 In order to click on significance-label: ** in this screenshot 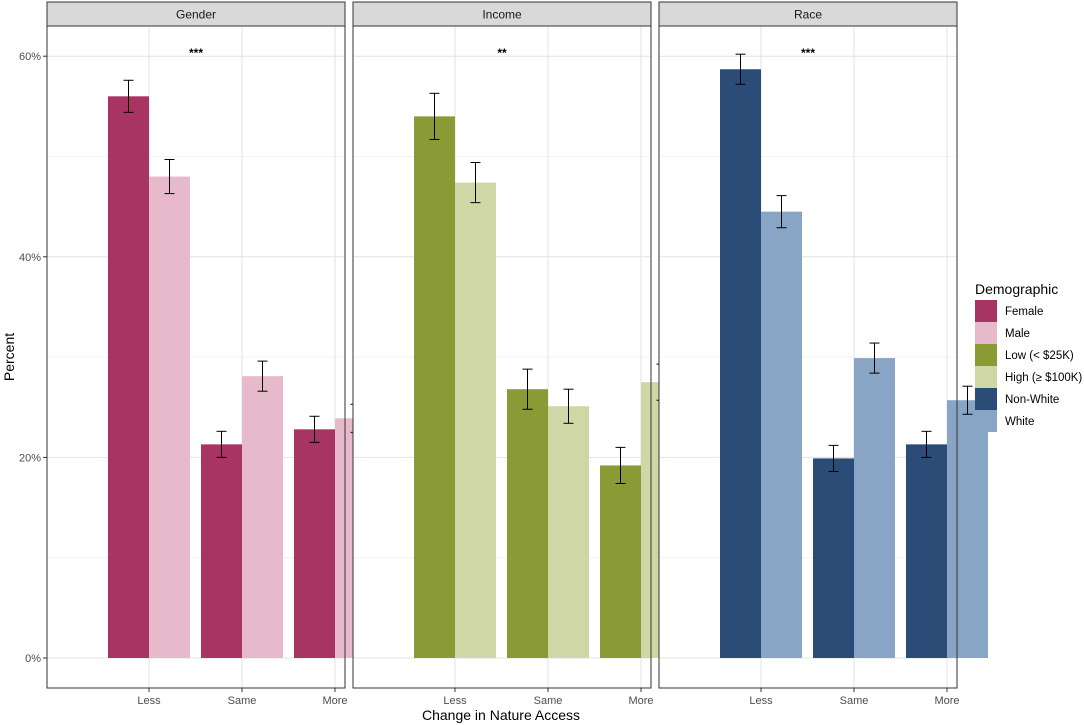, I will do `click(502, 53)`.